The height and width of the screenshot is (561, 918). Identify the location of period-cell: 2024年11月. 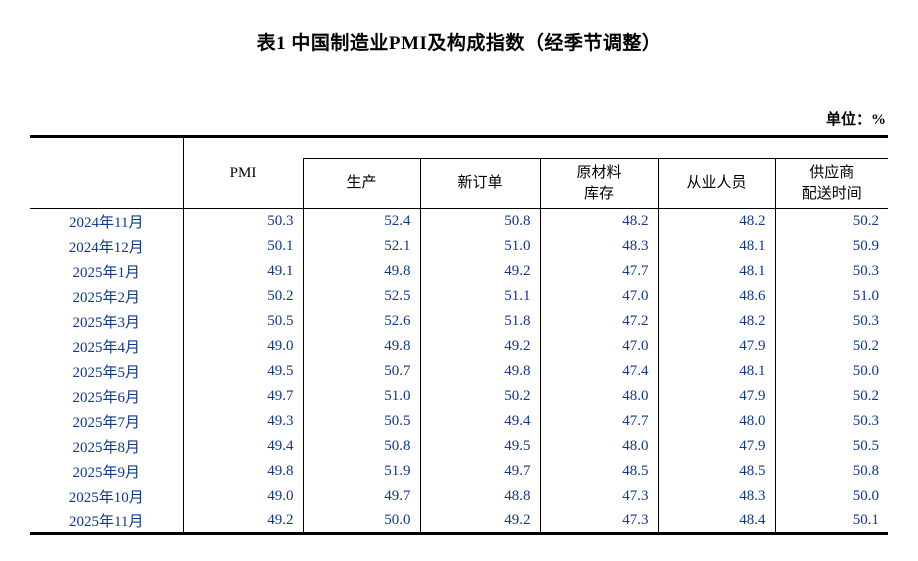
(106, 222).